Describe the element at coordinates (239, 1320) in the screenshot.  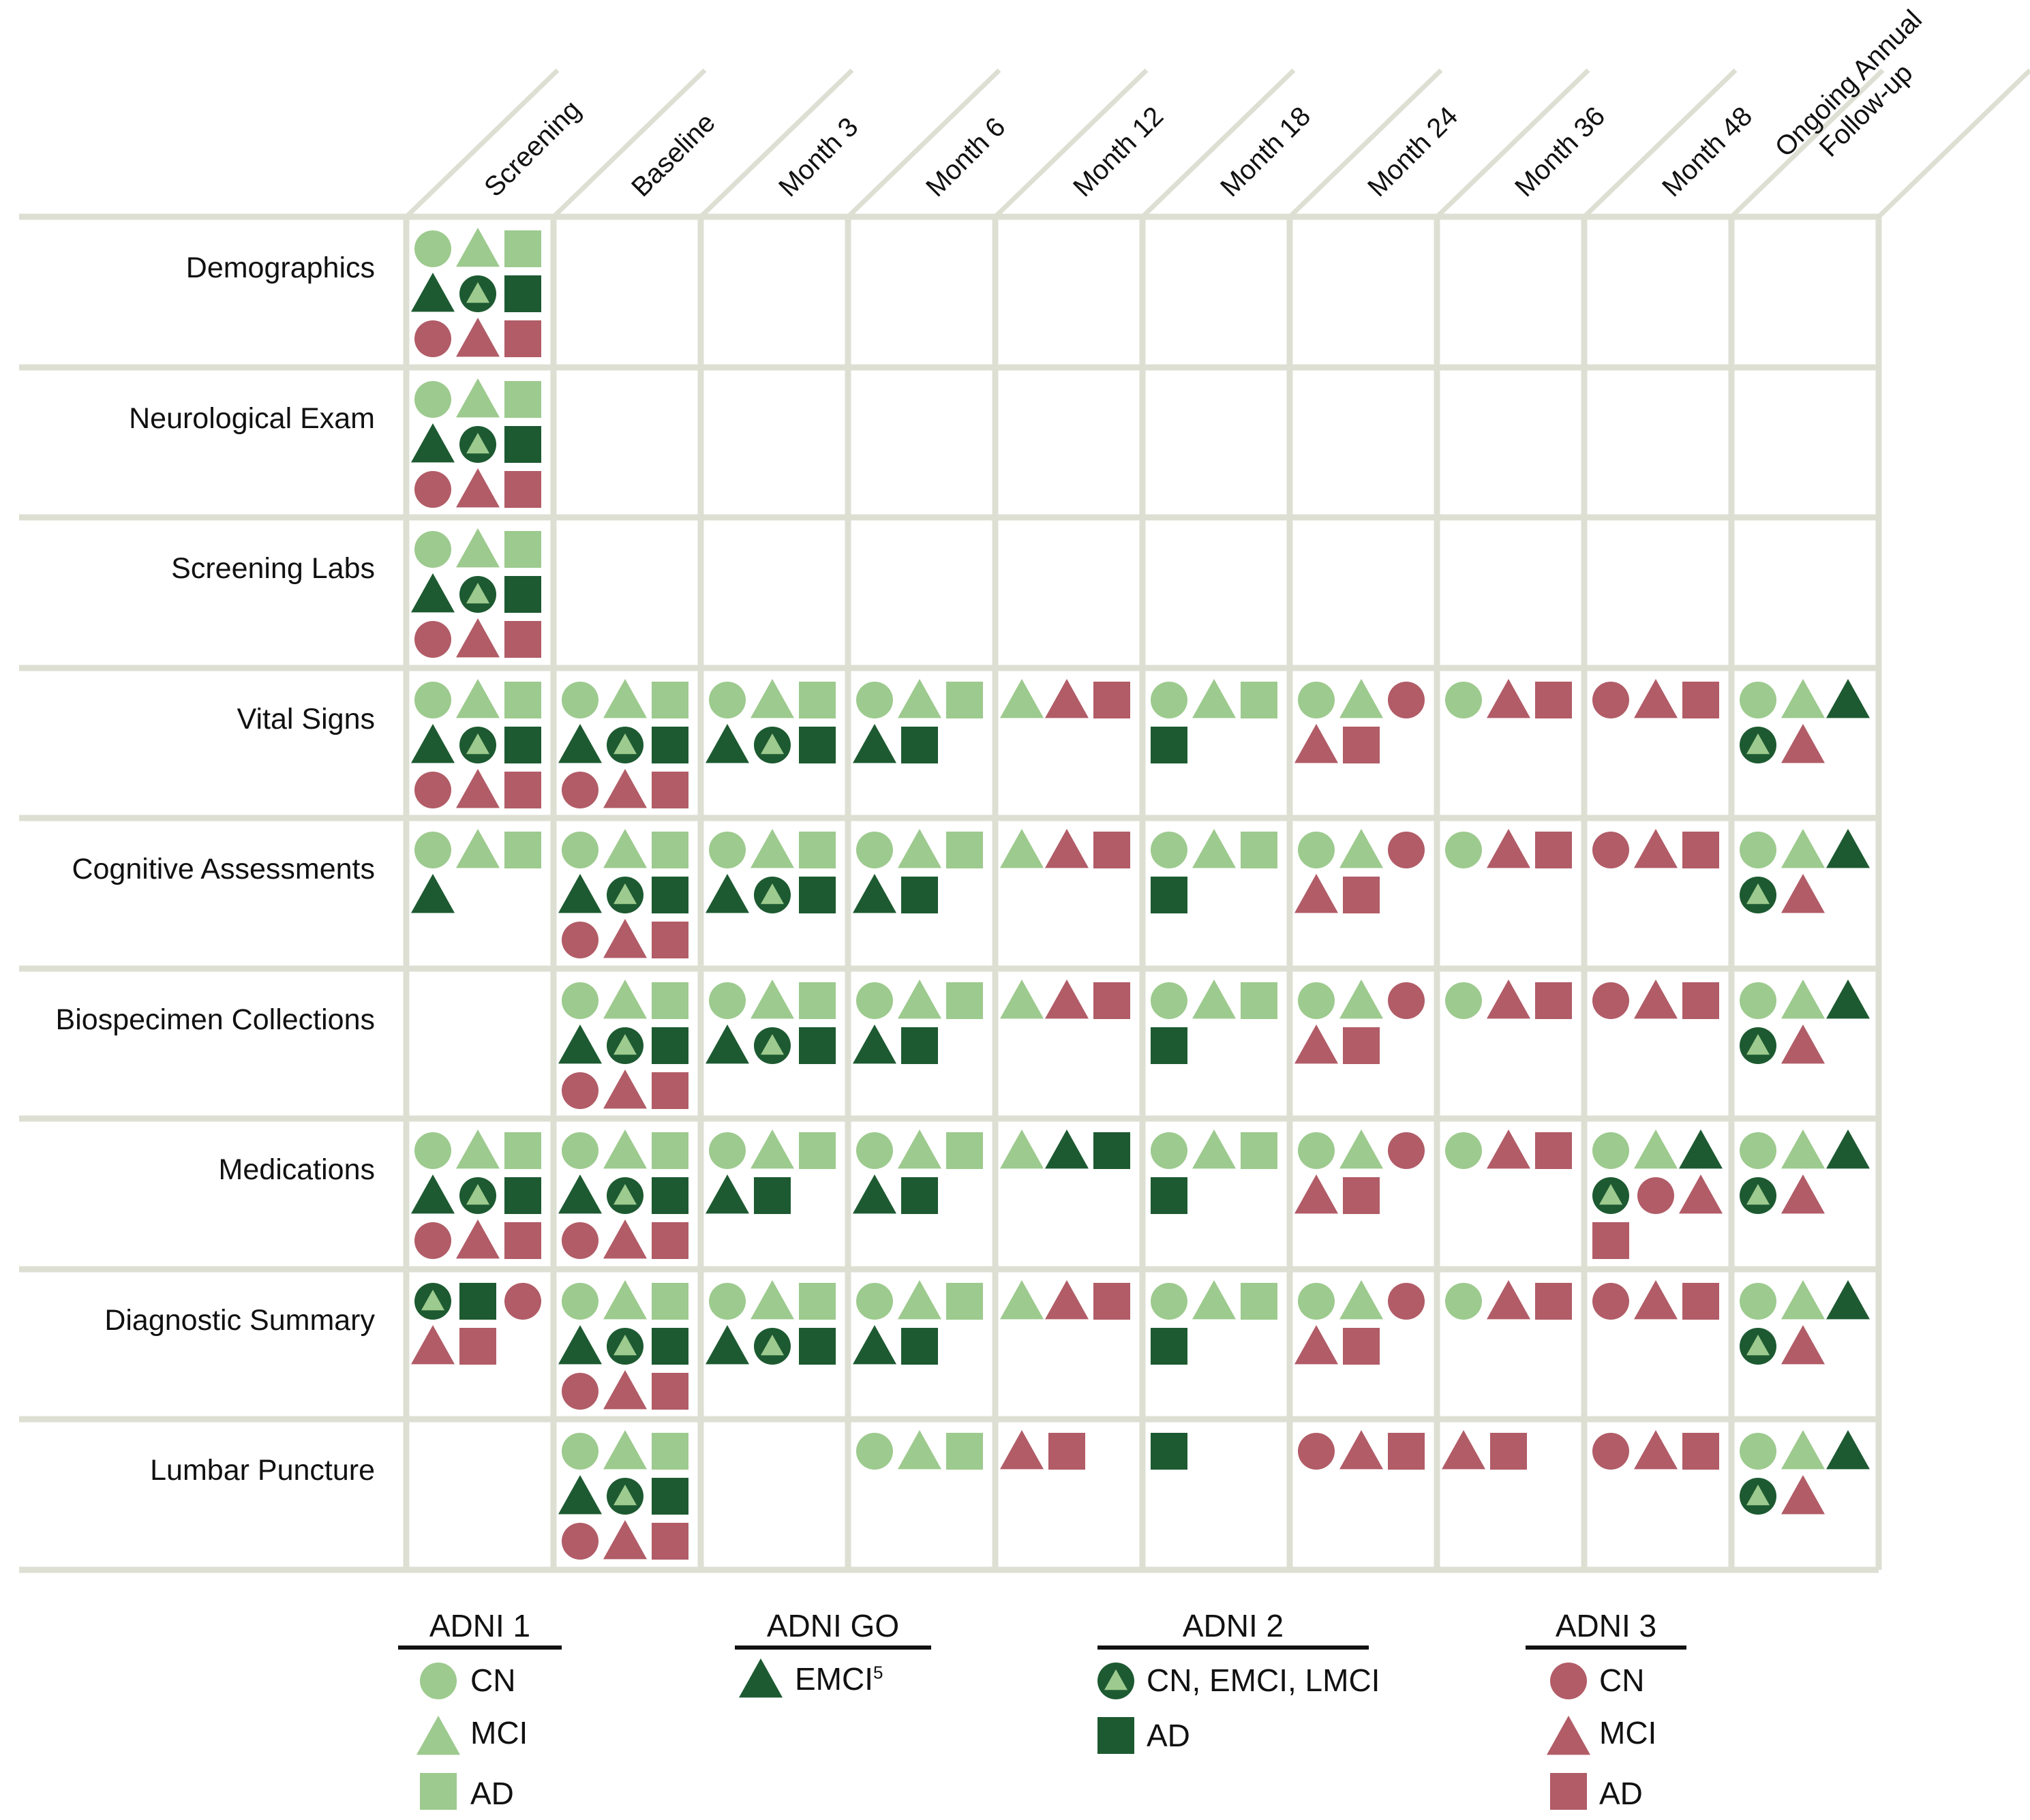
I see `row-label: Diagnostic Summary` at that location.